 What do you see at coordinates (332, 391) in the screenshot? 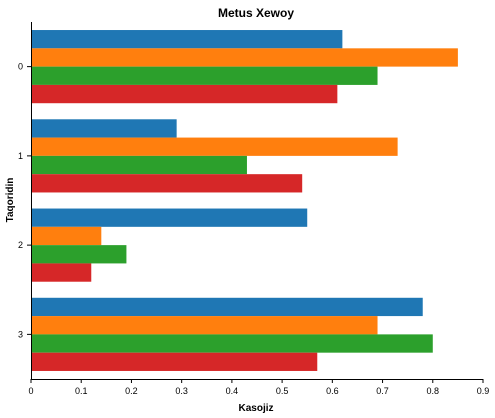
I see `x-tick-label: 0.6` at bounding box center [332, 391].